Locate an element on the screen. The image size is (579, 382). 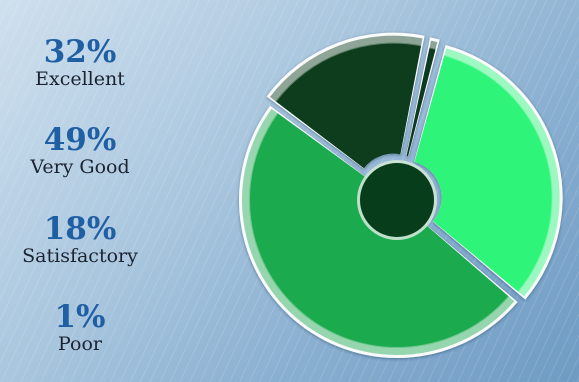
legend-entry-poor: 1% Poor is located at coordinates (80, 328).